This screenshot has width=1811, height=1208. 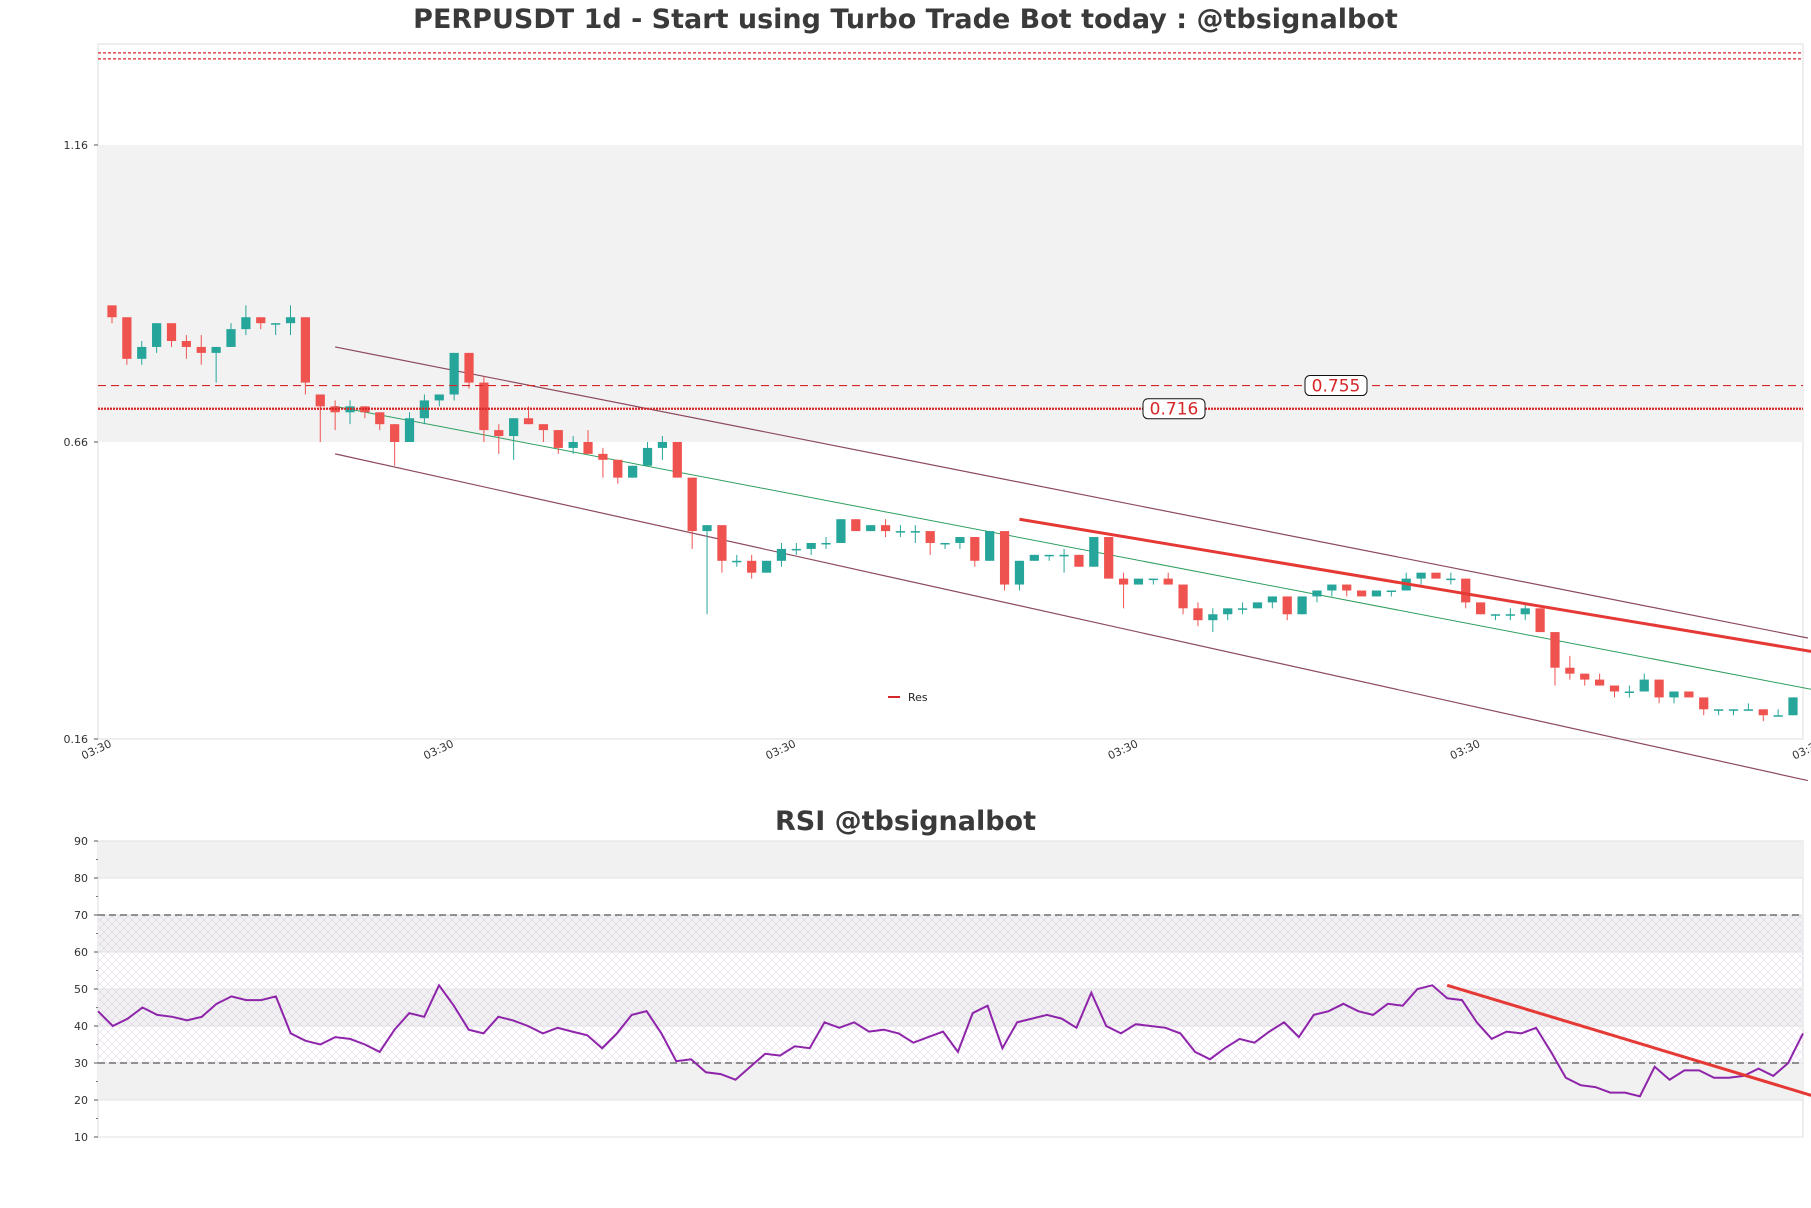 I want to click on level-label-box, so click(x=1174, y=409).